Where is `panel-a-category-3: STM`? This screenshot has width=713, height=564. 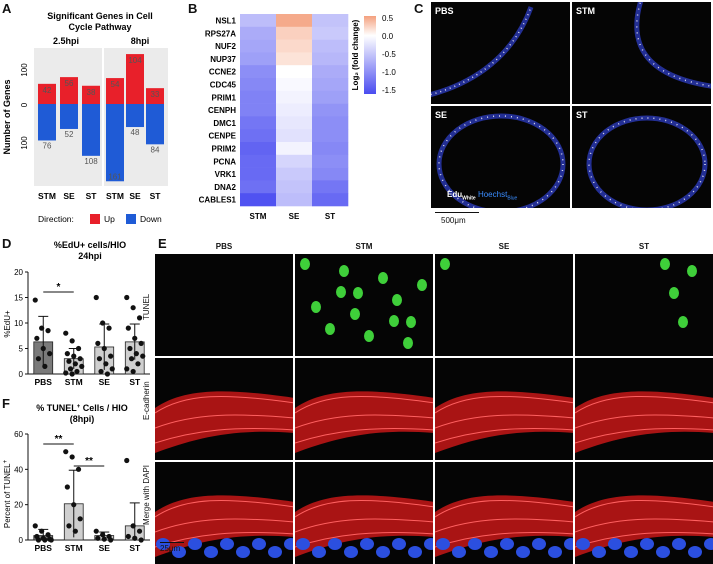
panel-a-category-3: STM is located at coordinates (115, 196).